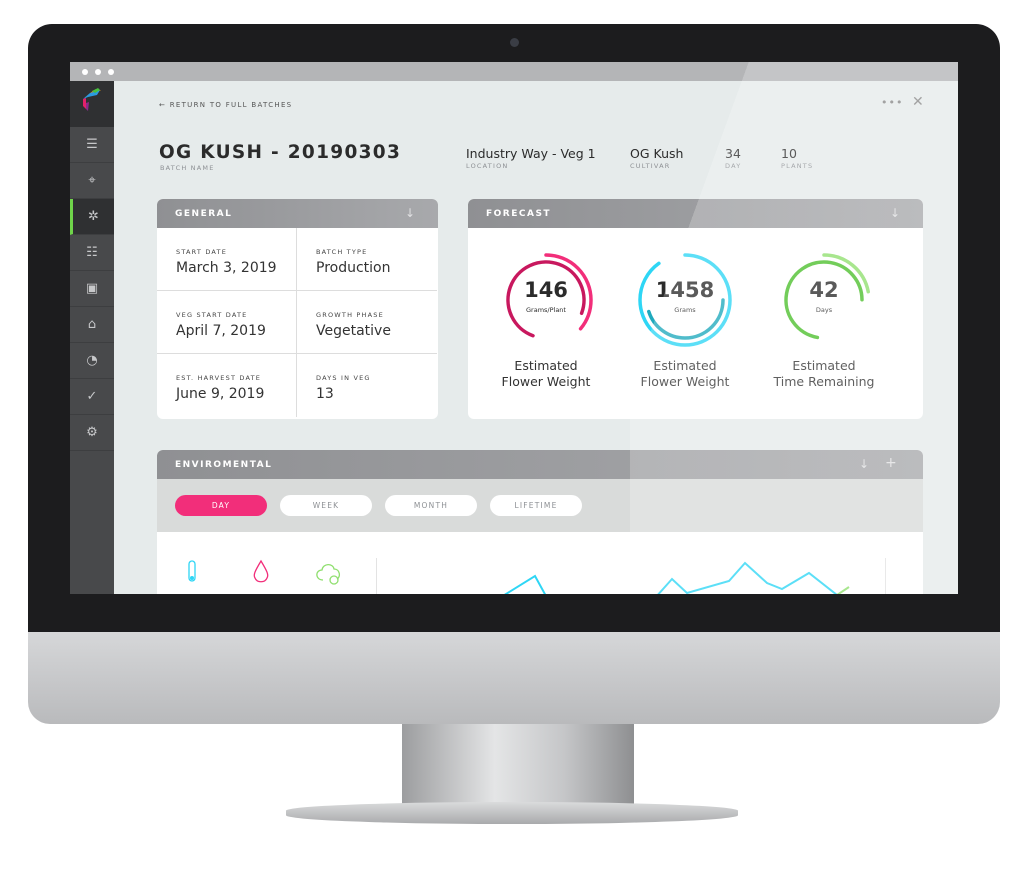 This screenshot has width=1024, height=879. I want to click on crosshair-icon: ⌖, so click(92, 180).